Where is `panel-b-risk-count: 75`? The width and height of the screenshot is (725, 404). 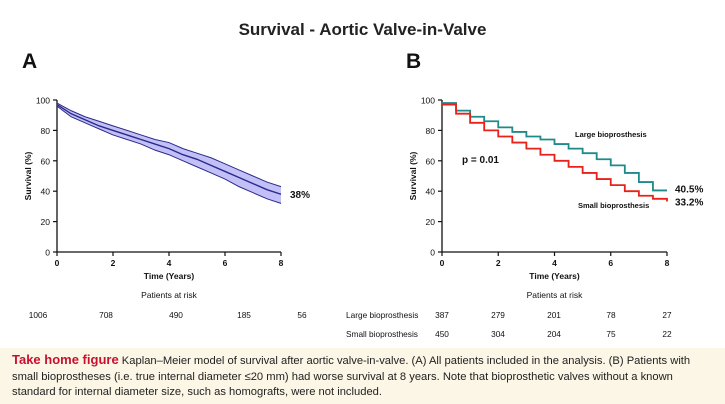
panel-b-risk-count: 75 is located at coordinates (611, 334).